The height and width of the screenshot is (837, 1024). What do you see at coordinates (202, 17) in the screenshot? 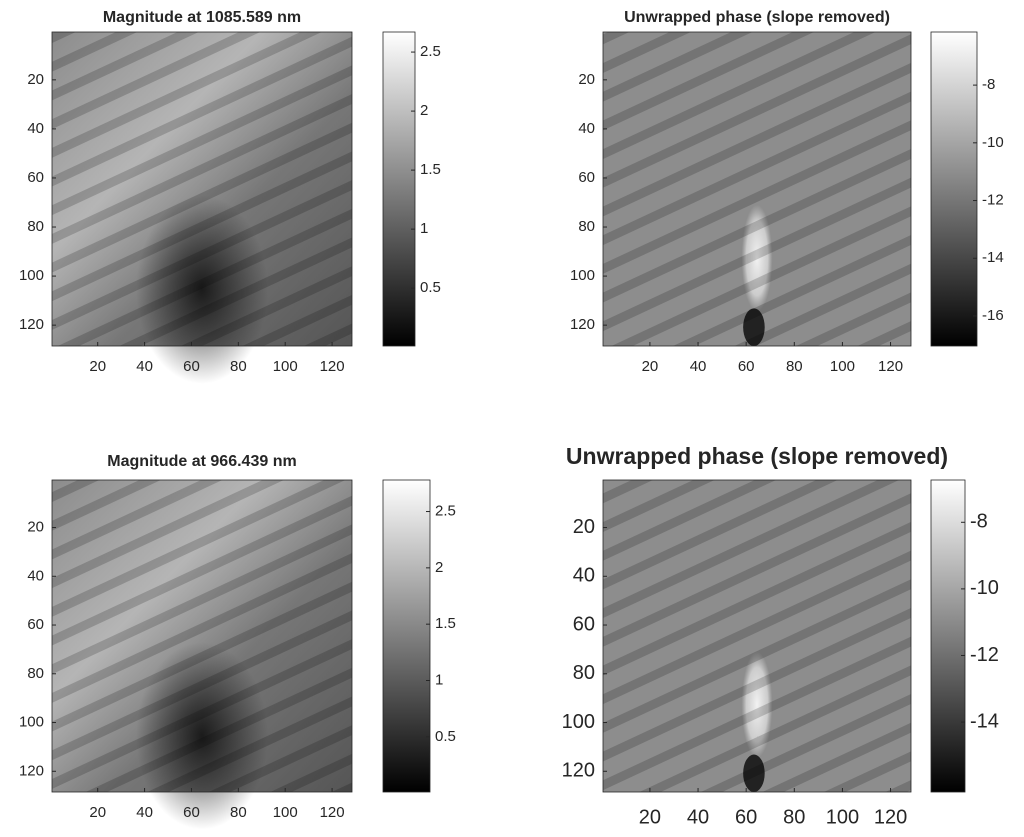
I see `chart-title: Magnitude at 1085.589 nm` at bounding box center [202, 17].